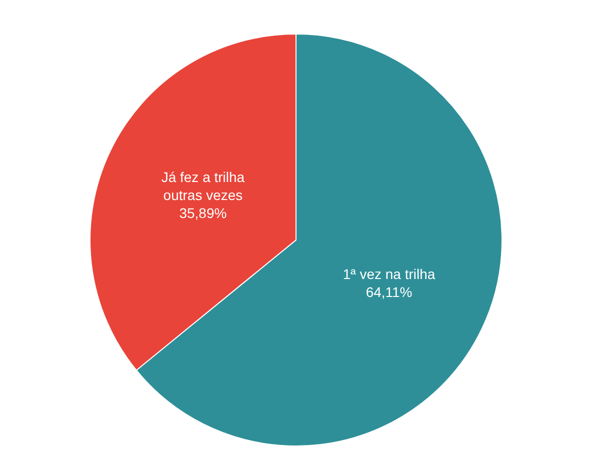 The image size is (608, 475). Describe the element at coordinates (389, 274) in the screenshot. I see `slice-label: 1ª vez na trilha` at that location.